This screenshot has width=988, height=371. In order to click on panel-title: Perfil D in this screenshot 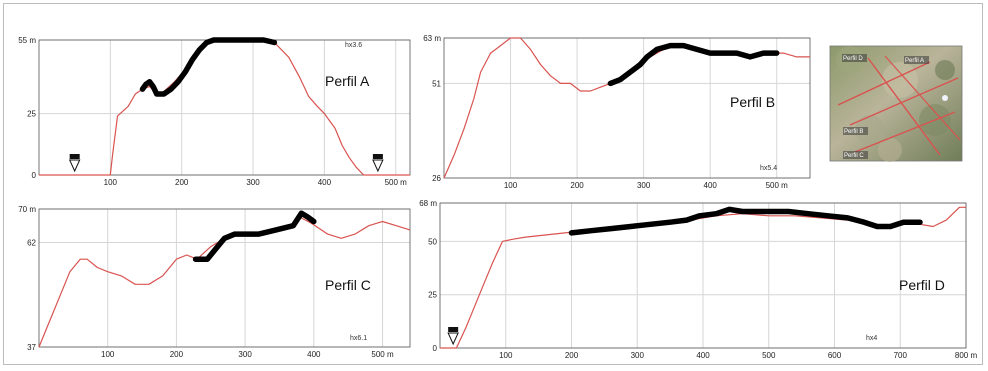, I will do `click(922, 285)`.